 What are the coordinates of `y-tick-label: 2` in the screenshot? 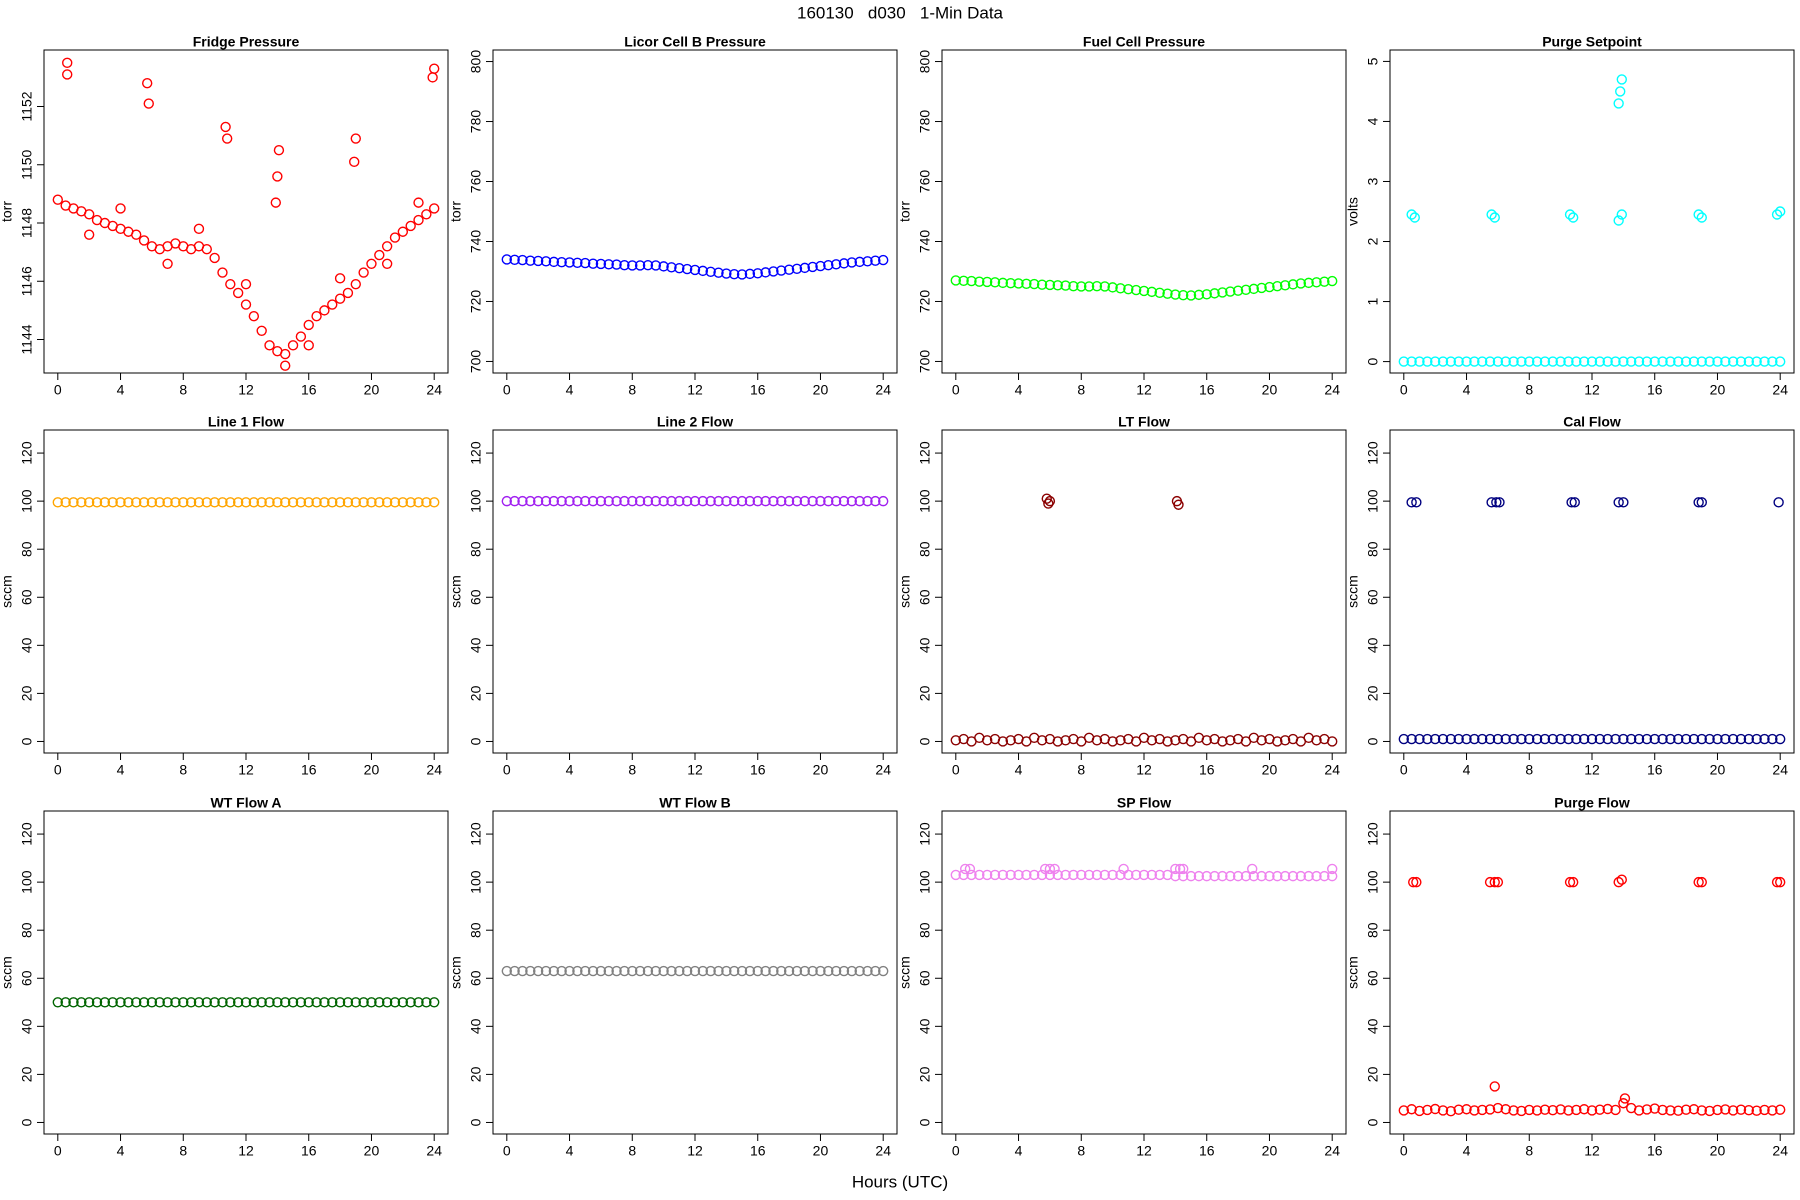 It's located at (1373, 241).